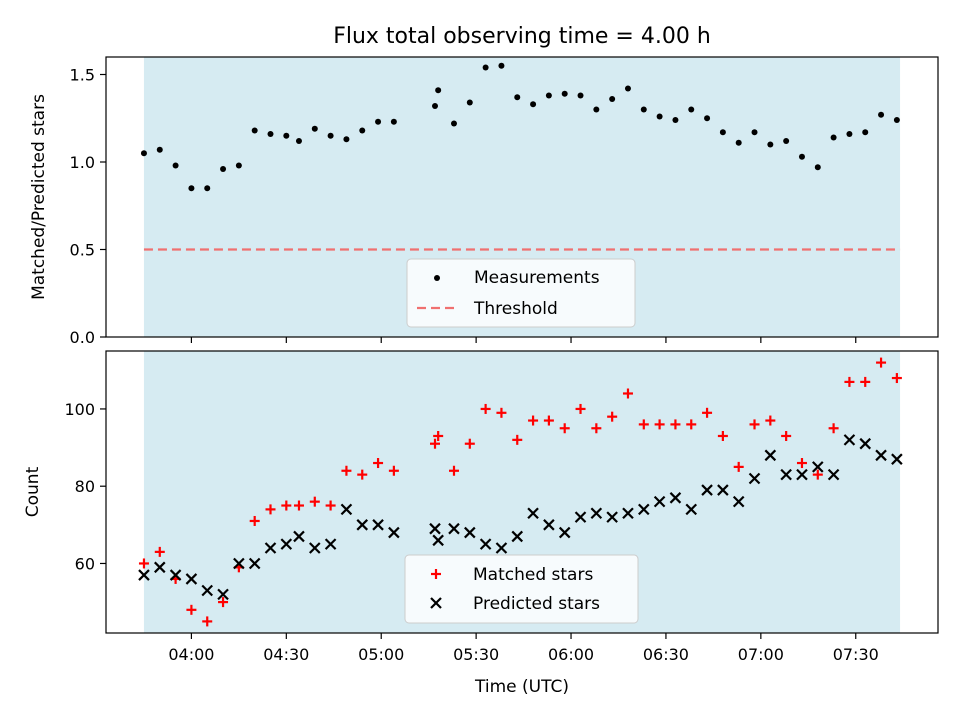 The height and width of the screenshot is (720, 960). Describe the element at coordinates (436, 603) in the screenshot. I see `legend-marker-predicted` at that location.